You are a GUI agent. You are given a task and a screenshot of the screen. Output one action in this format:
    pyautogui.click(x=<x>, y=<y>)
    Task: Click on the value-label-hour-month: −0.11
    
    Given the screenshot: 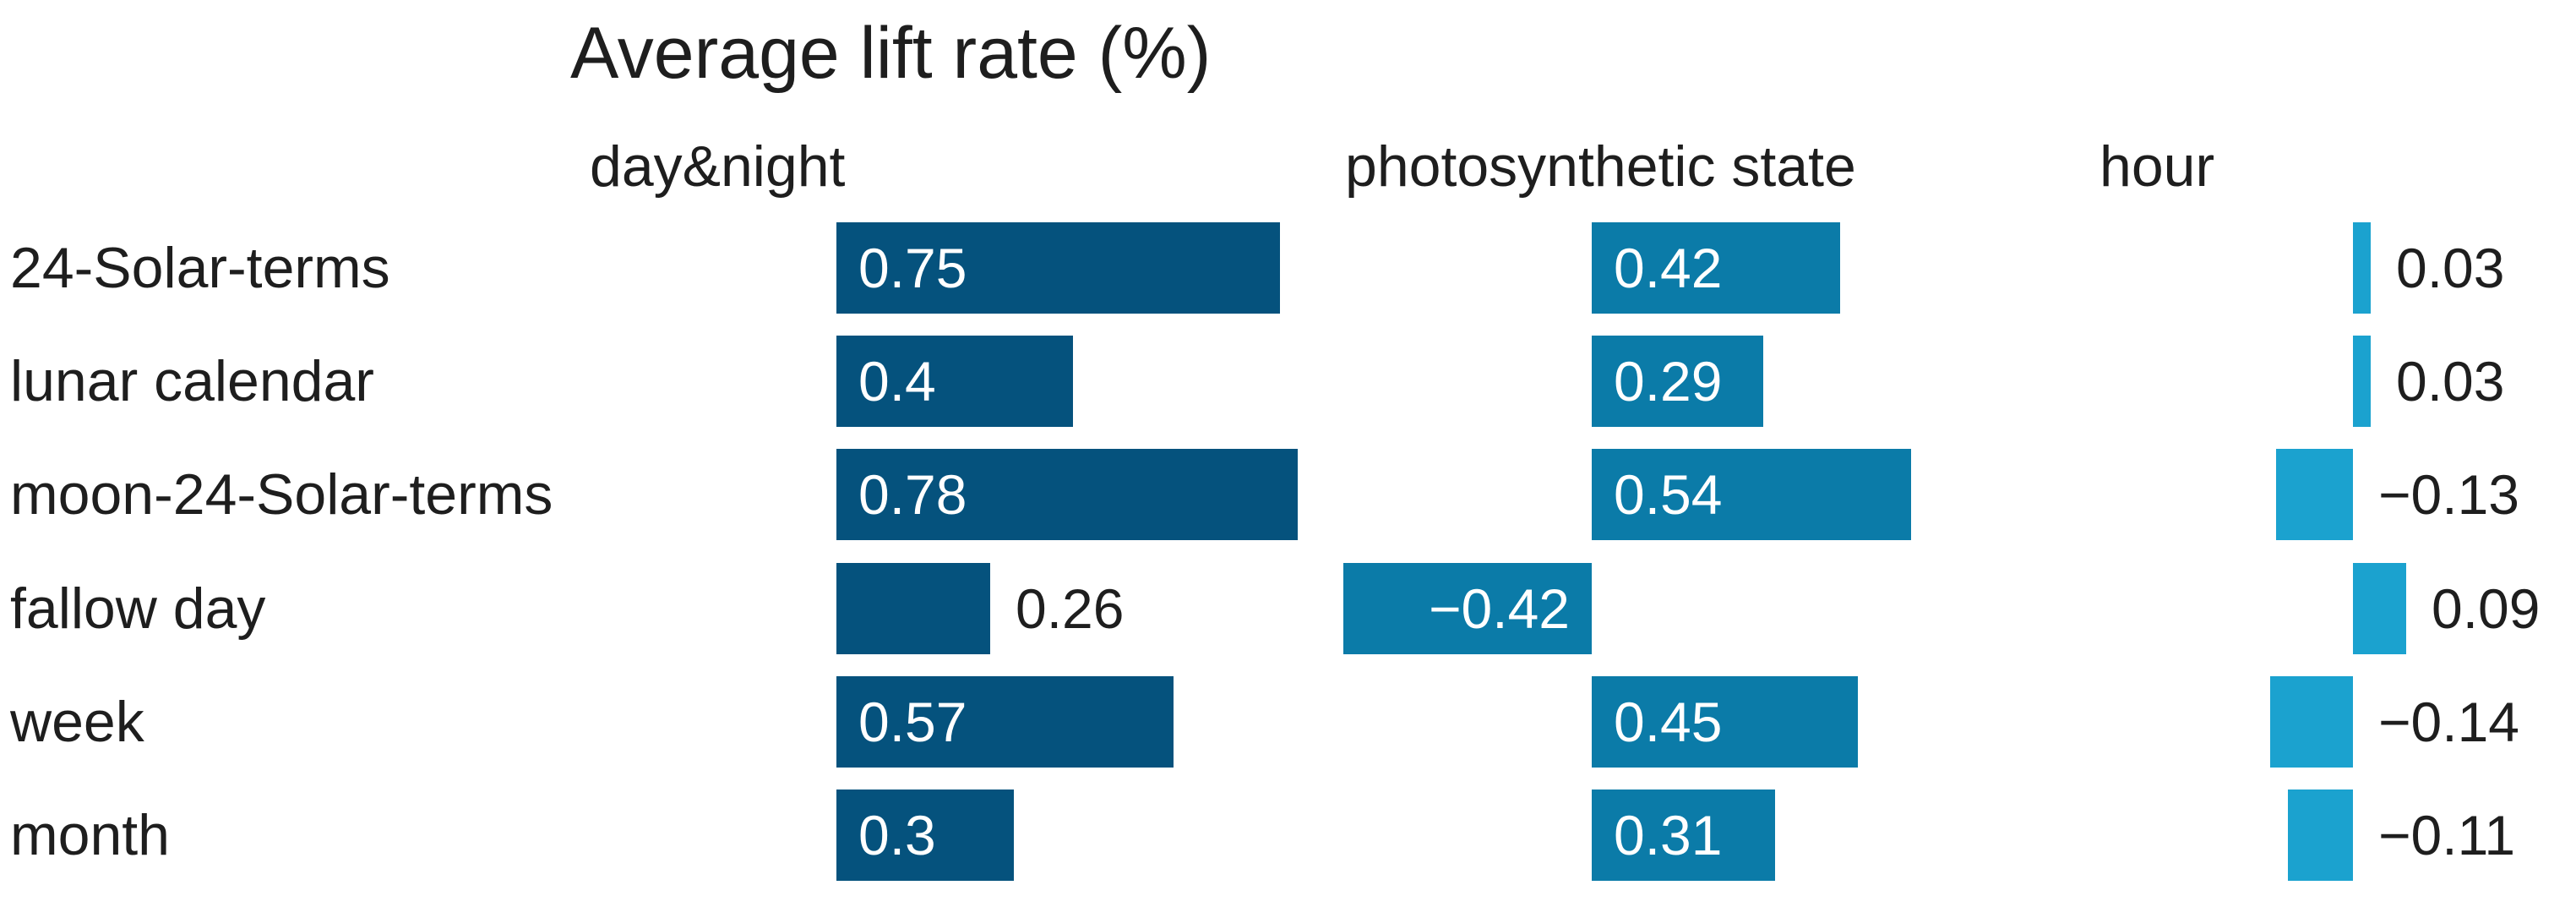 What is the action you would take?
    pyautogui.click(x=2447, y=835)
    